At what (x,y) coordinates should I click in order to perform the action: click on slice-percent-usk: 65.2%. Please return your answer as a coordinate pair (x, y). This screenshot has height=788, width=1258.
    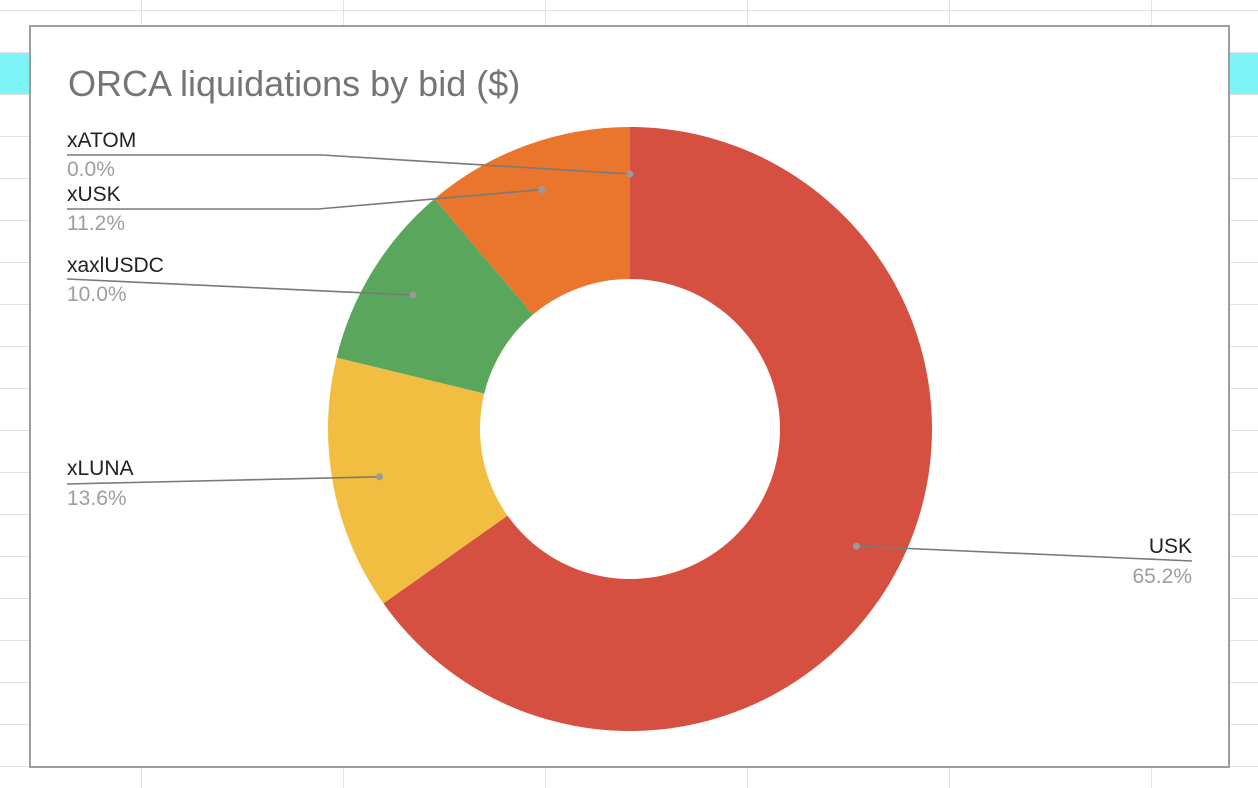
    Looking at the image, I should click on (1162, 576).